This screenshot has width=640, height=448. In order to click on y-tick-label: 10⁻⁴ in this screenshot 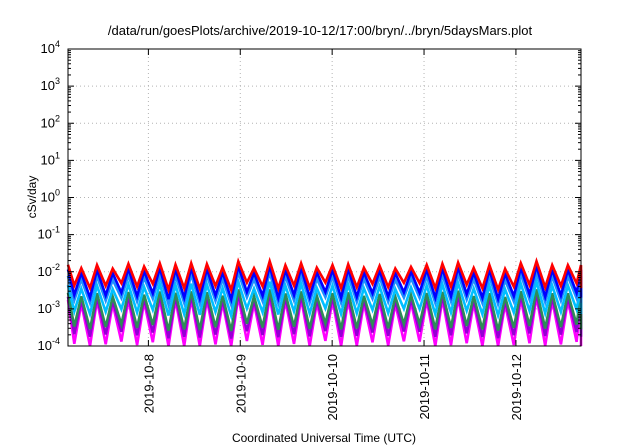, I will do `click(49, 344)`.